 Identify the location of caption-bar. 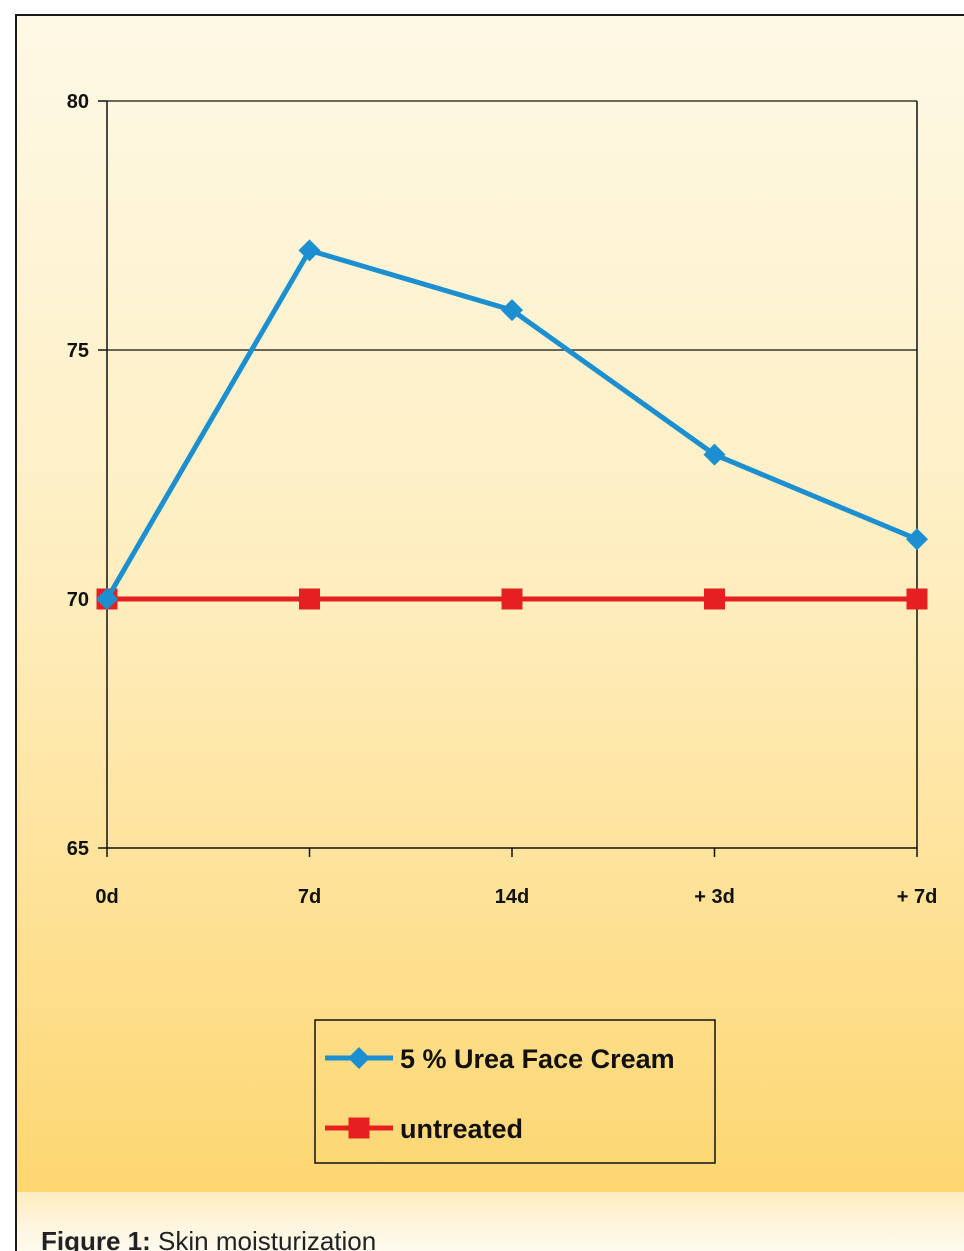
(490, 1221).